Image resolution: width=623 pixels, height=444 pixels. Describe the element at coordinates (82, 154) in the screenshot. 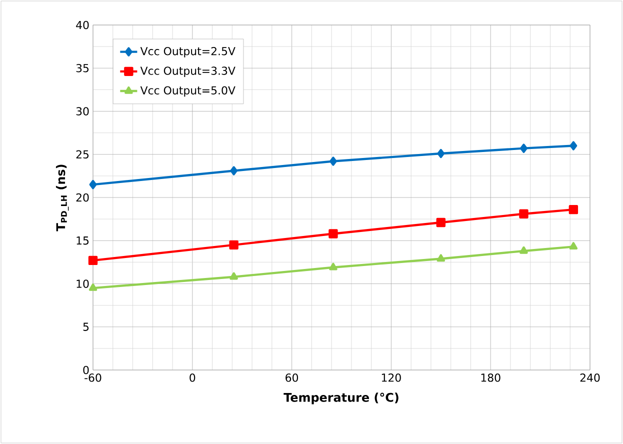

I see `y-tick-label: 25` at that location.